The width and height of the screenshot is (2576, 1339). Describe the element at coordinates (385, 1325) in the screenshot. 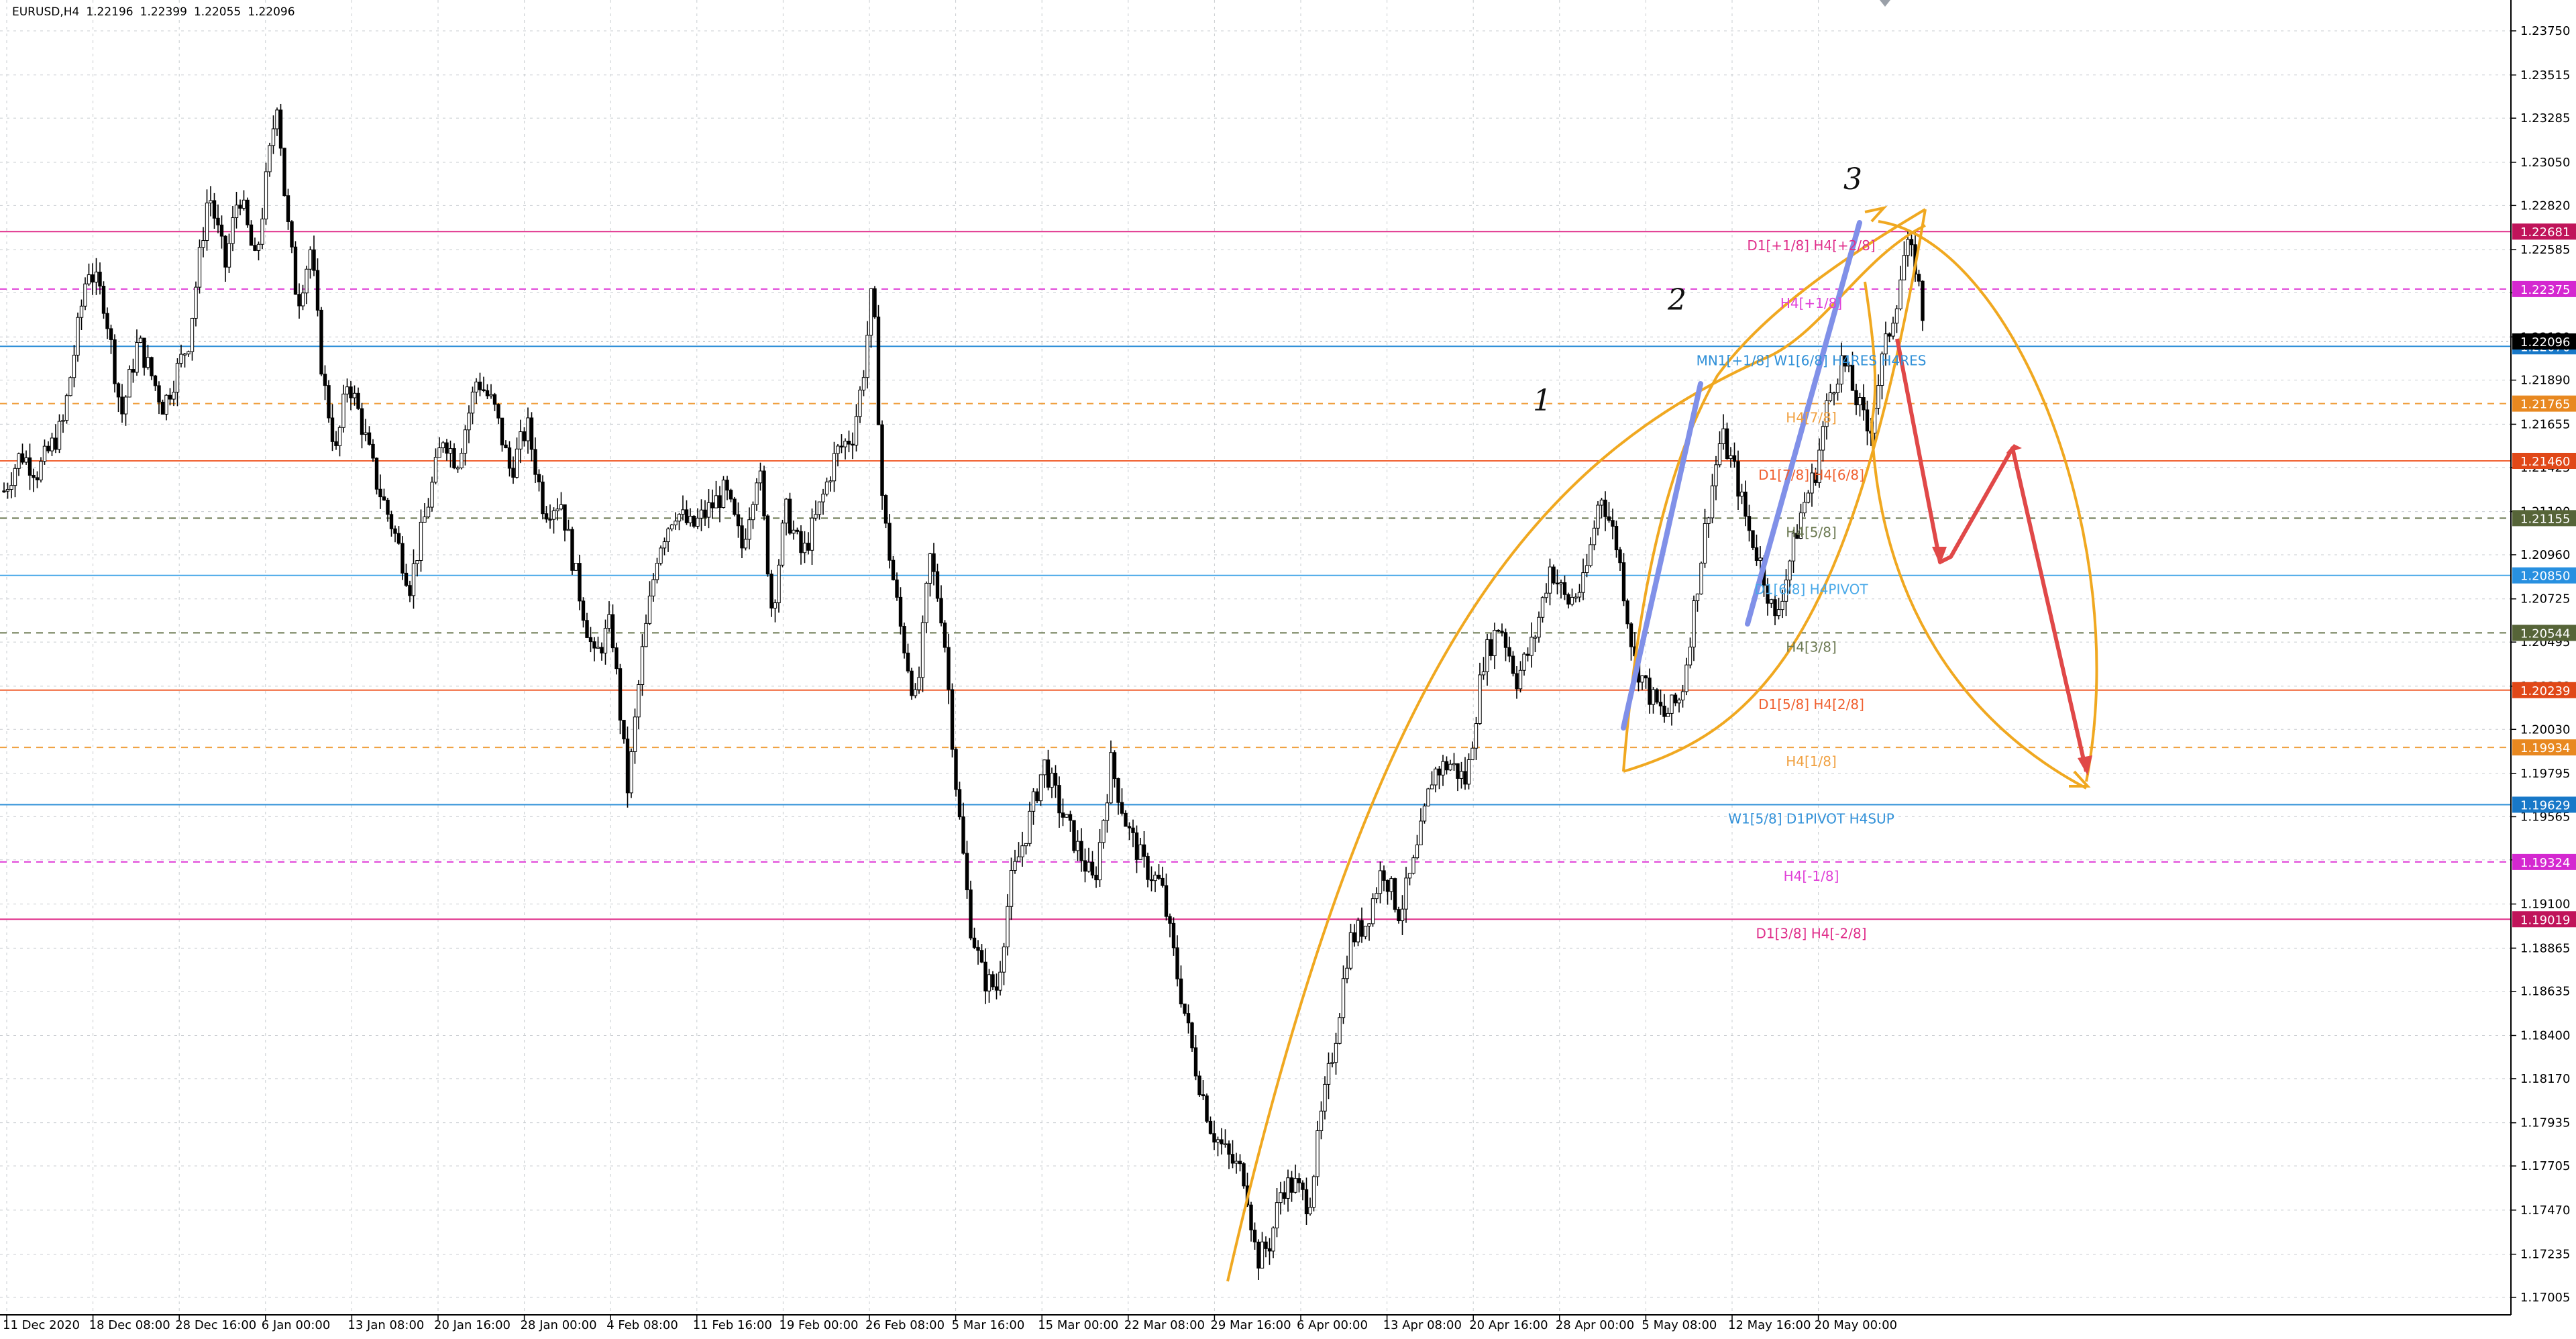

I see `x-tick-label: 13 Jan 08:00` at that location.